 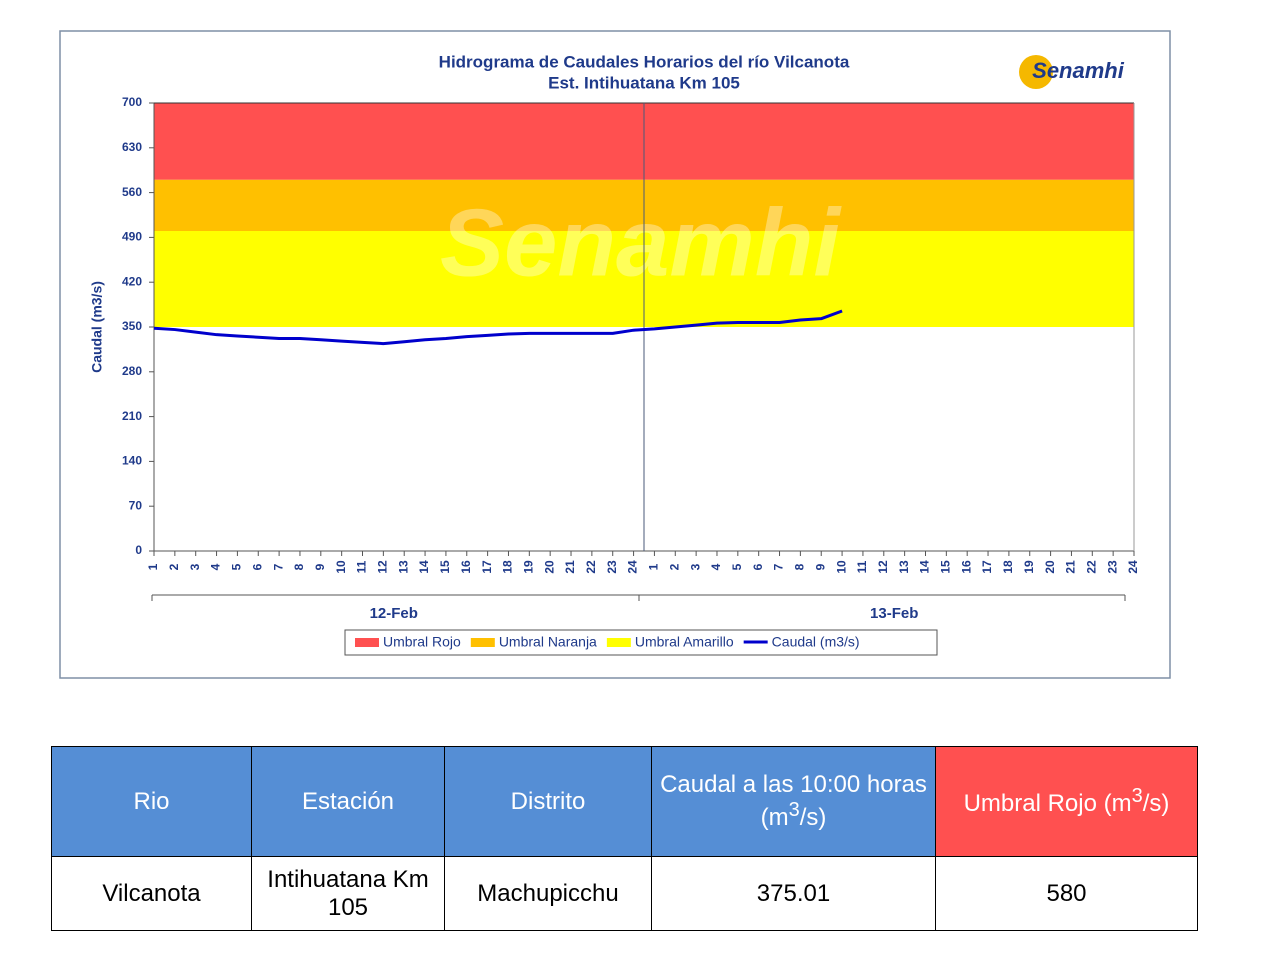 What do you see at coordinates (132, 102) in the screenshot?
I see `y-tick-label: 700` at bounding box center [132, 102].